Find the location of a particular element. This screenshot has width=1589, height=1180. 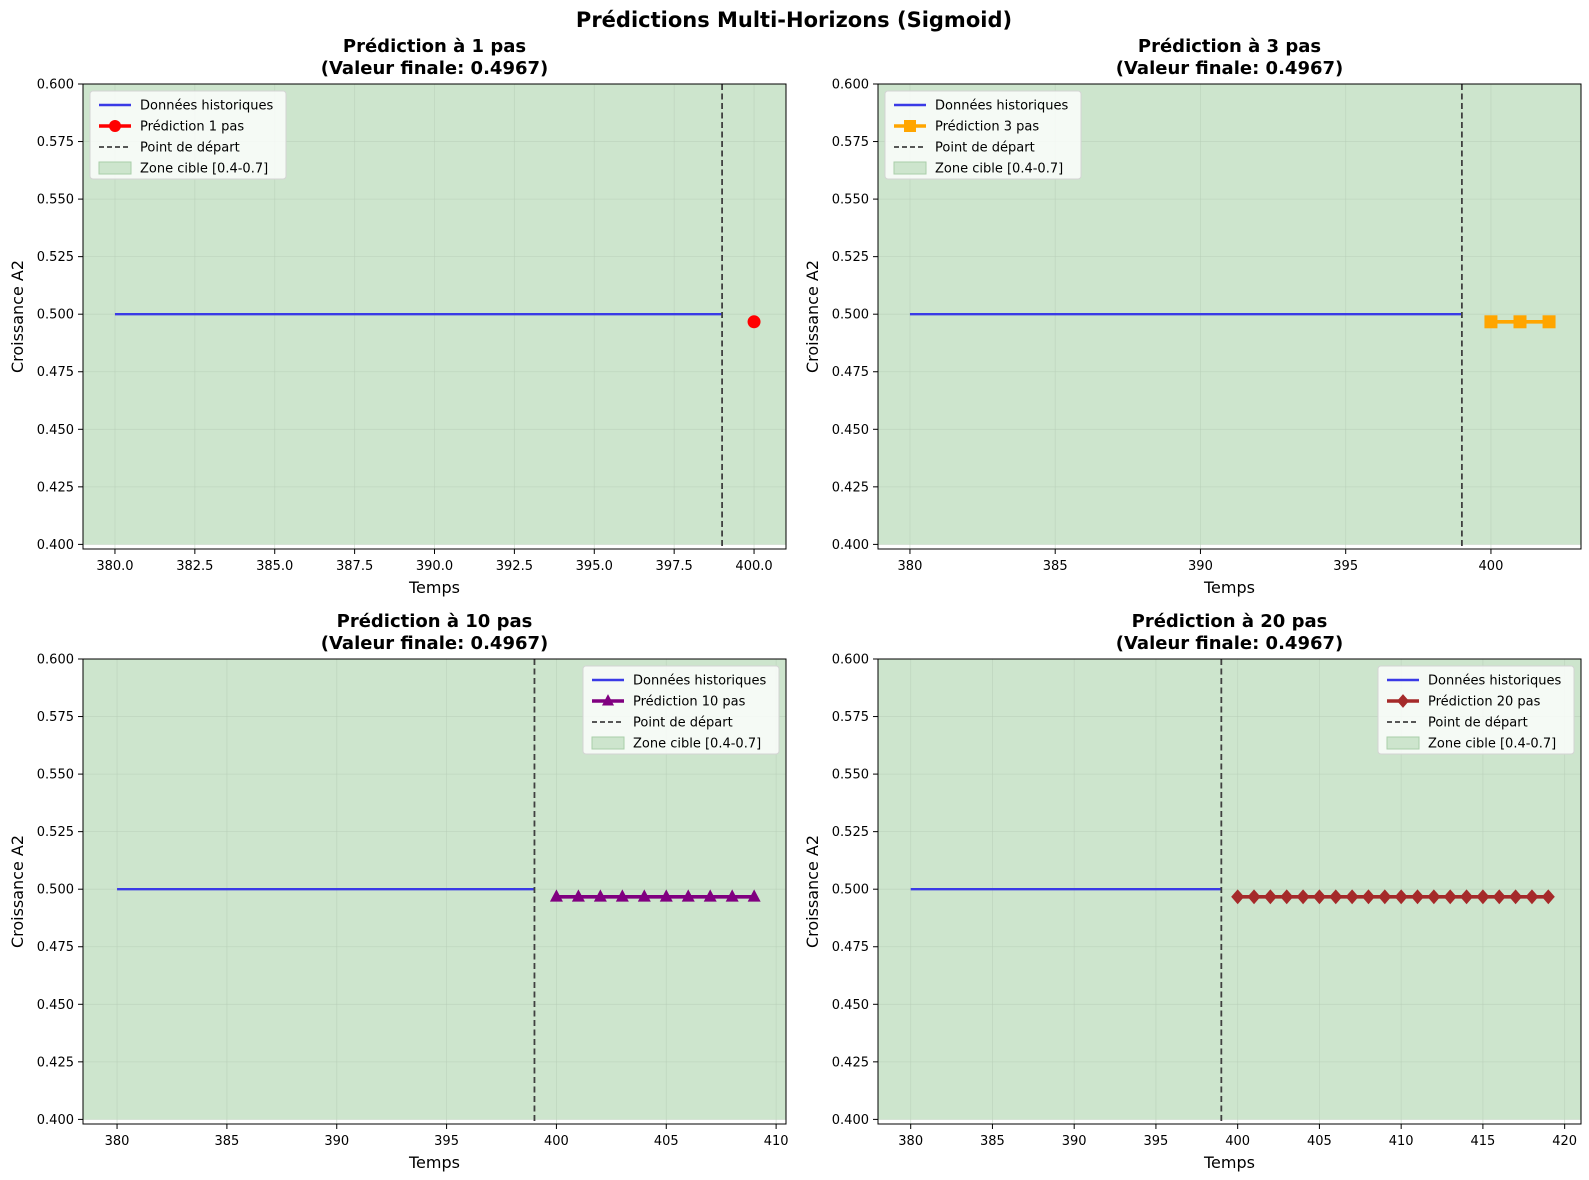

x-tick-label: 392.5 is located at coordinates (514, 566).